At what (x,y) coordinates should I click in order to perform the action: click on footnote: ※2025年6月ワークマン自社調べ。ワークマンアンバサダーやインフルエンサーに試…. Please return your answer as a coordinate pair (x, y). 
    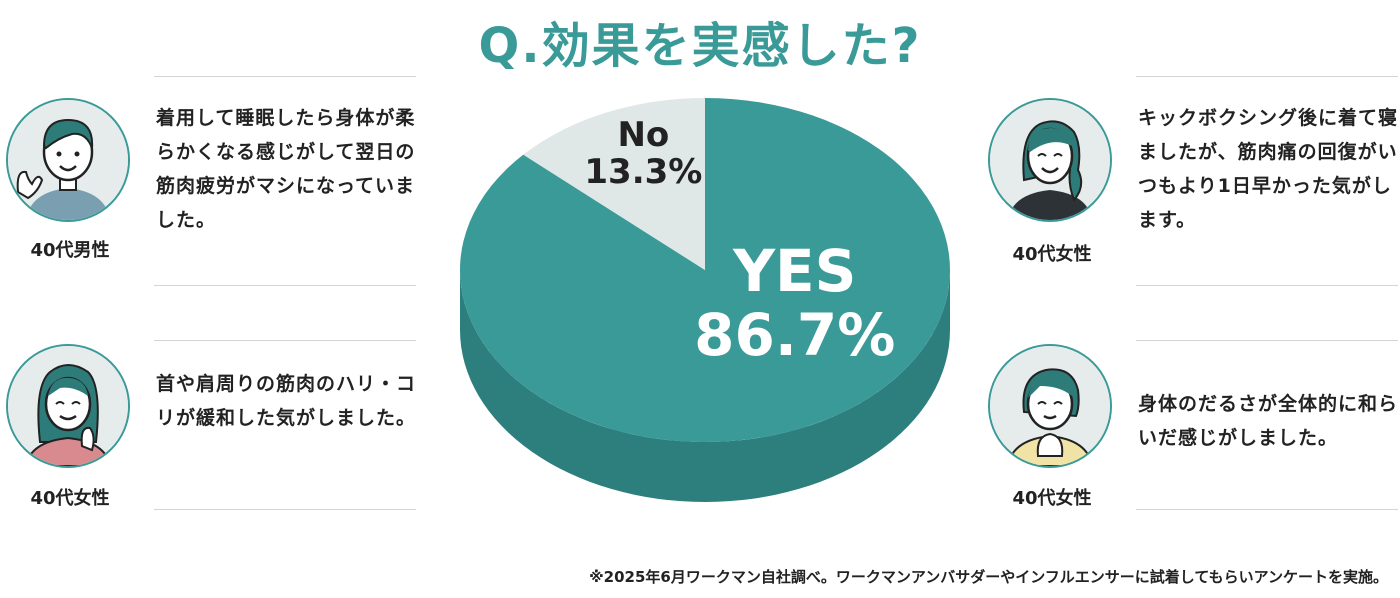
    Looking at the image, I should click on (988, 577).